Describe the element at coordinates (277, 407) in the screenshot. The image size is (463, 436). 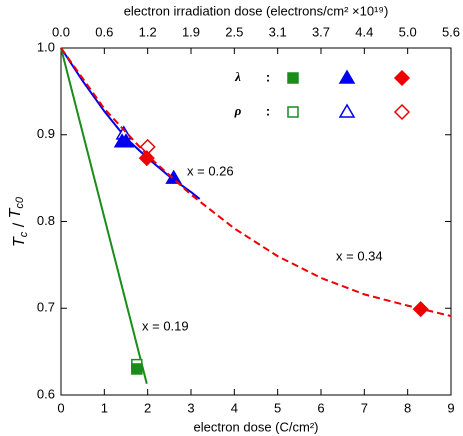
I see `x-tick-label: 5` at that location.